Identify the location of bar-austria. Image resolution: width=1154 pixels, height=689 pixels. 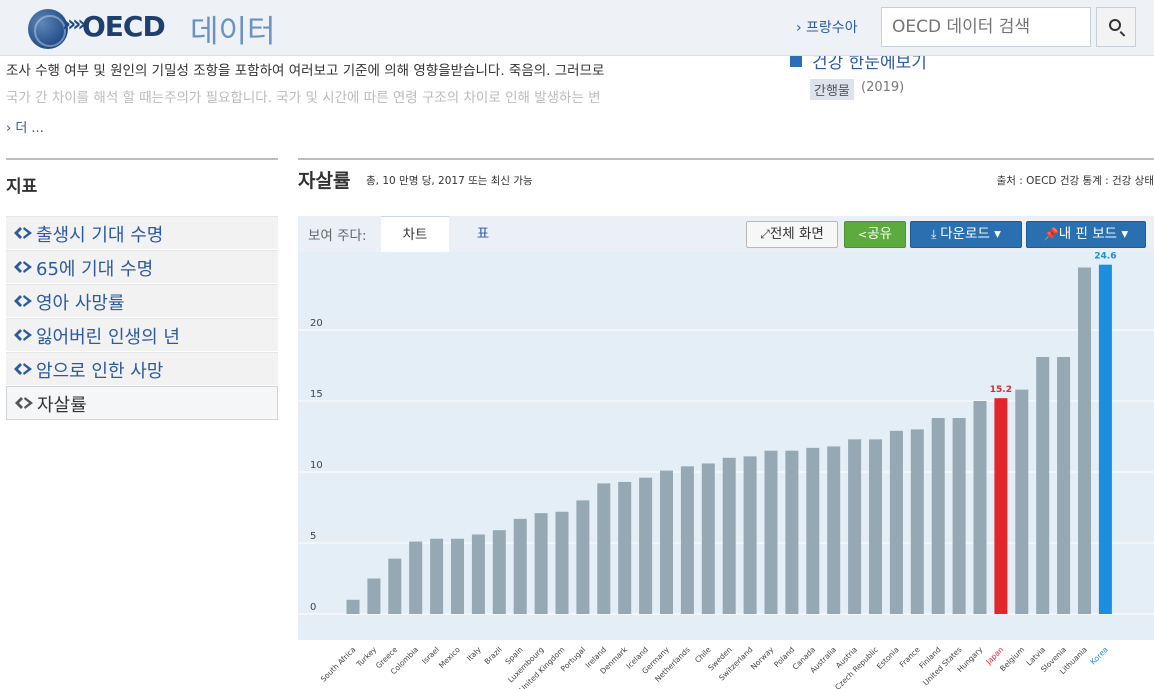
(855, 526).